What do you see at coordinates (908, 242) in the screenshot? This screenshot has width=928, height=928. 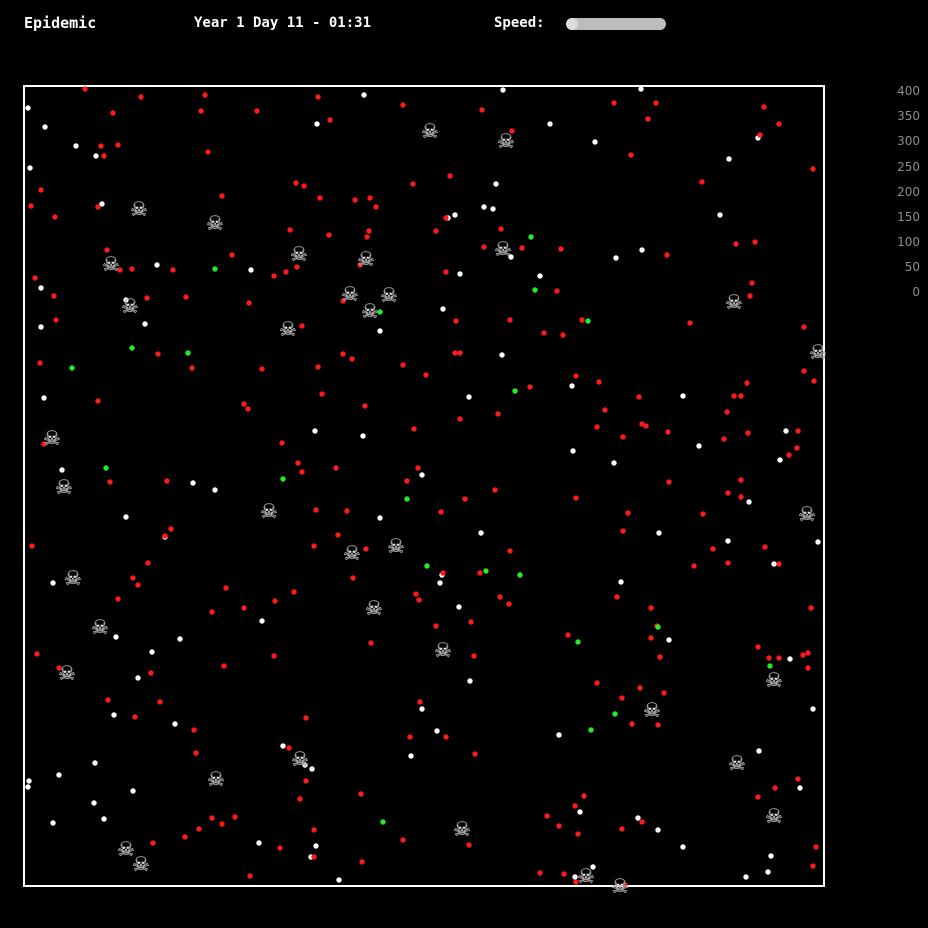 I see `axis-tick-label: 100` at bounding box center [908, 242].